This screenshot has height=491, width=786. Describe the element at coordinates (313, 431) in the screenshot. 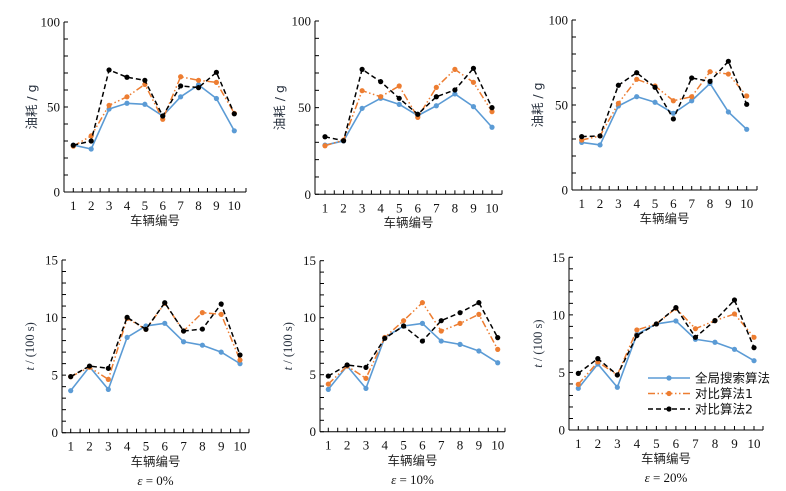

I see `y-tick-label: 0` at that location.